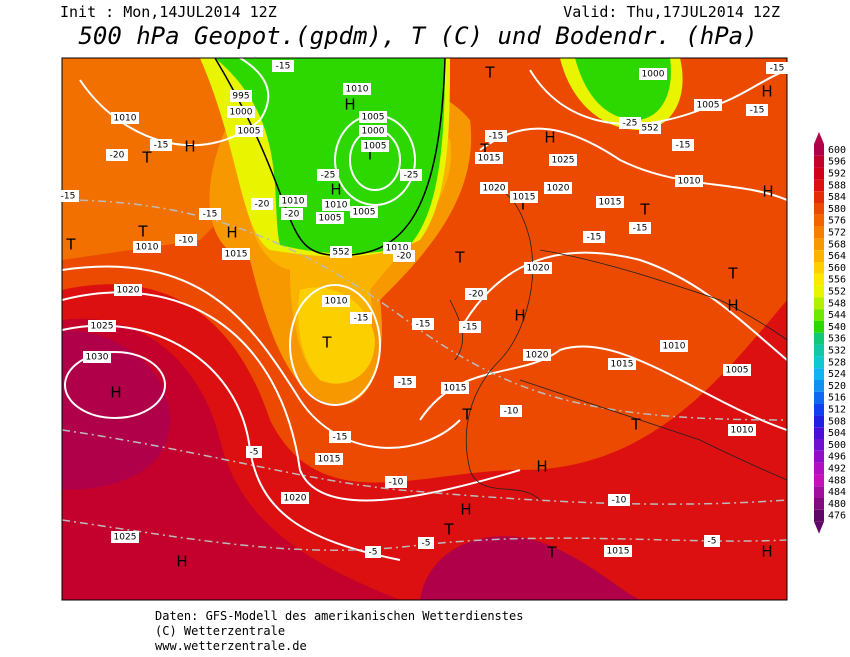  What do you see at coordinates (837, 480) in the screenshot?
I see `legend-label: 488` at bounding box center [837, 480].